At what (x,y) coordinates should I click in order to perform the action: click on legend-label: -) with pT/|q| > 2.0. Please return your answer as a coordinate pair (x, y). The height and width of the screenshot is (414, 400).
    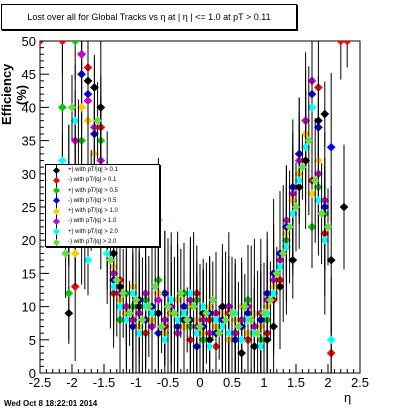
    Looking at the image, I should click on (92, 242).